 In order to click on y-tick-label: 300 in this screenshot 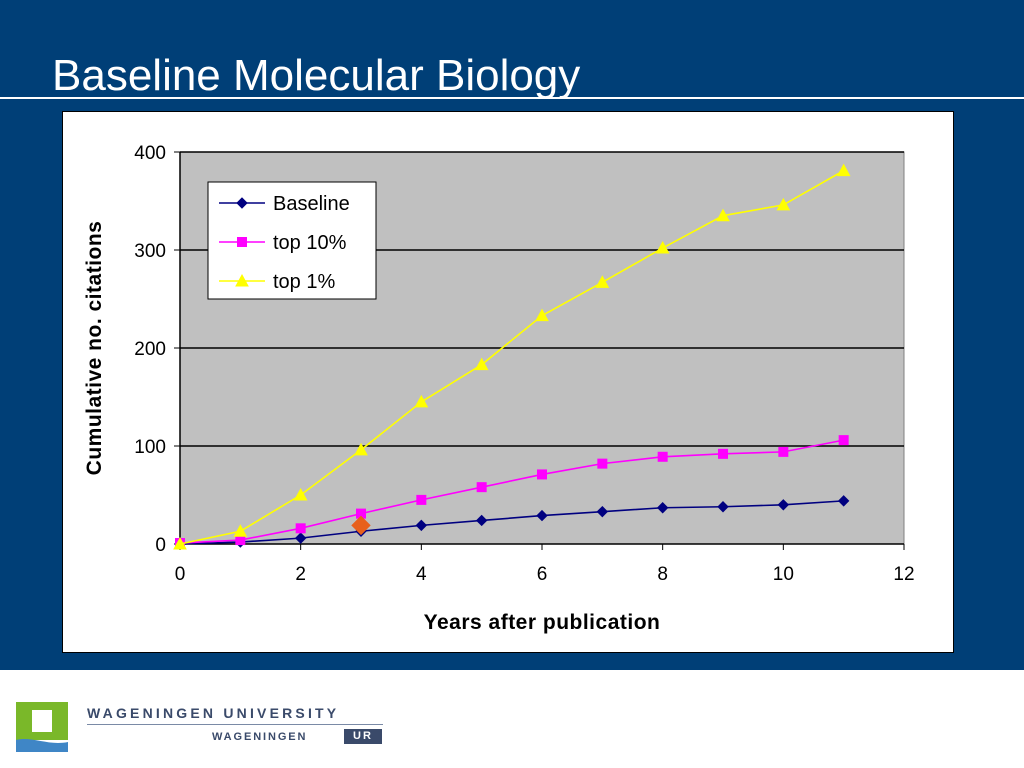, I will do `click(150, 251)`.